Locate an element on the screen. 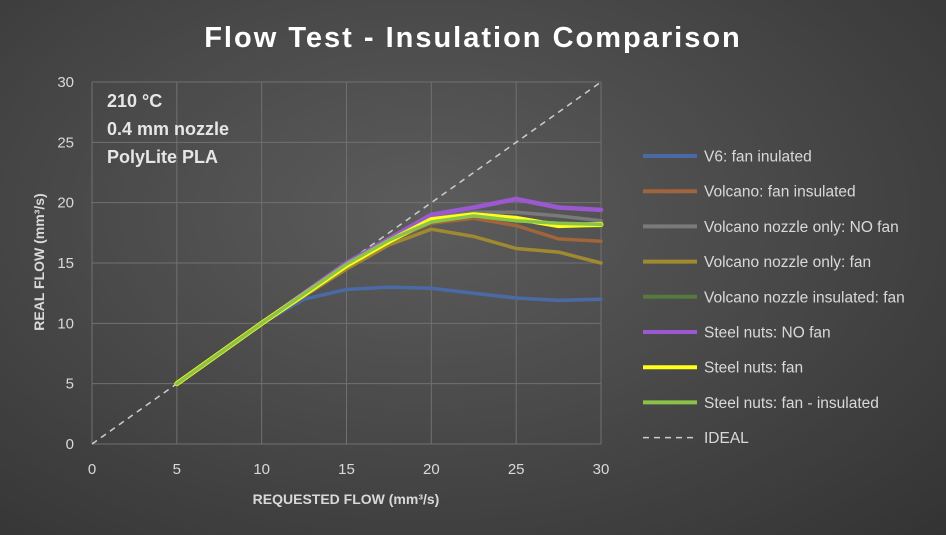 This screenshot has height=535, width=946. legend-item: Volcano nozzle insulated: fan is located at coordinates (774, 297).